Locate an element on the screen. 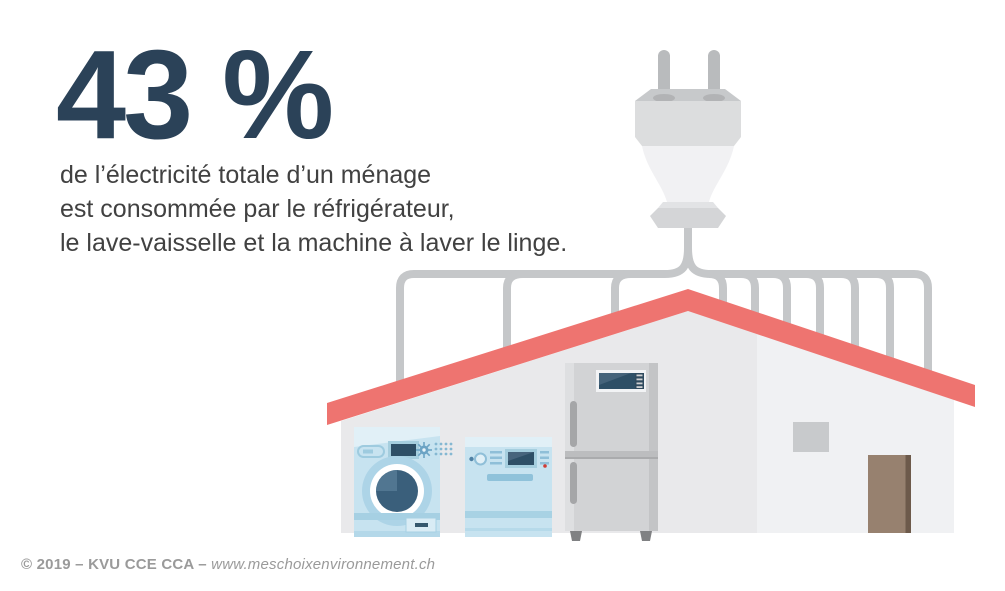 This screenshot has width=1005, height=591. red-roof is located at coordinates (651, 357).